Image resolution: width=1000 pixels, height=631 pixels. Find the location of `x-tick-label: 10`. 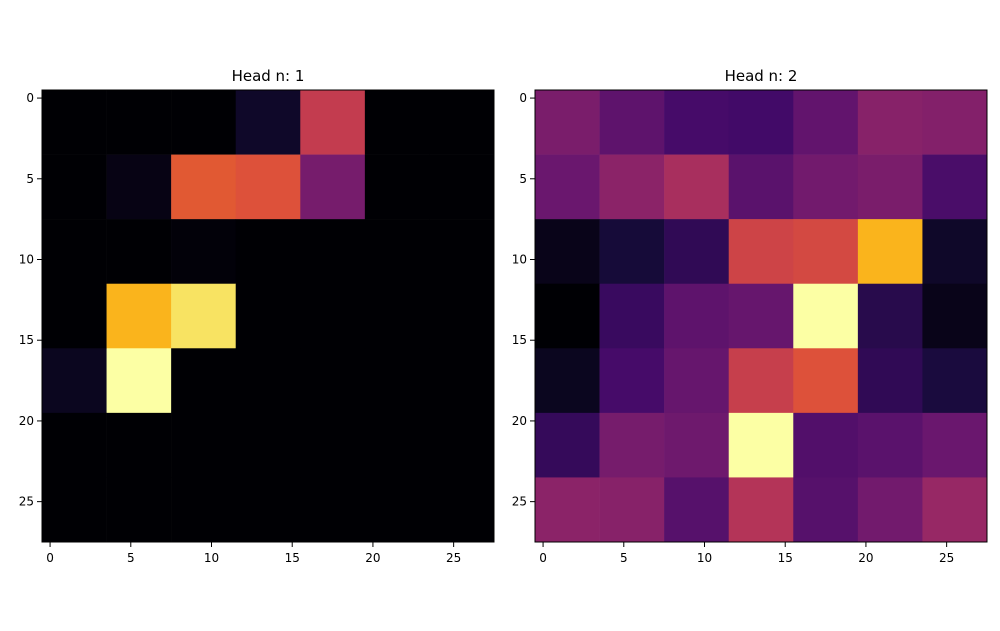

x-tick-label: 10 is located at coordinates (211, 558).